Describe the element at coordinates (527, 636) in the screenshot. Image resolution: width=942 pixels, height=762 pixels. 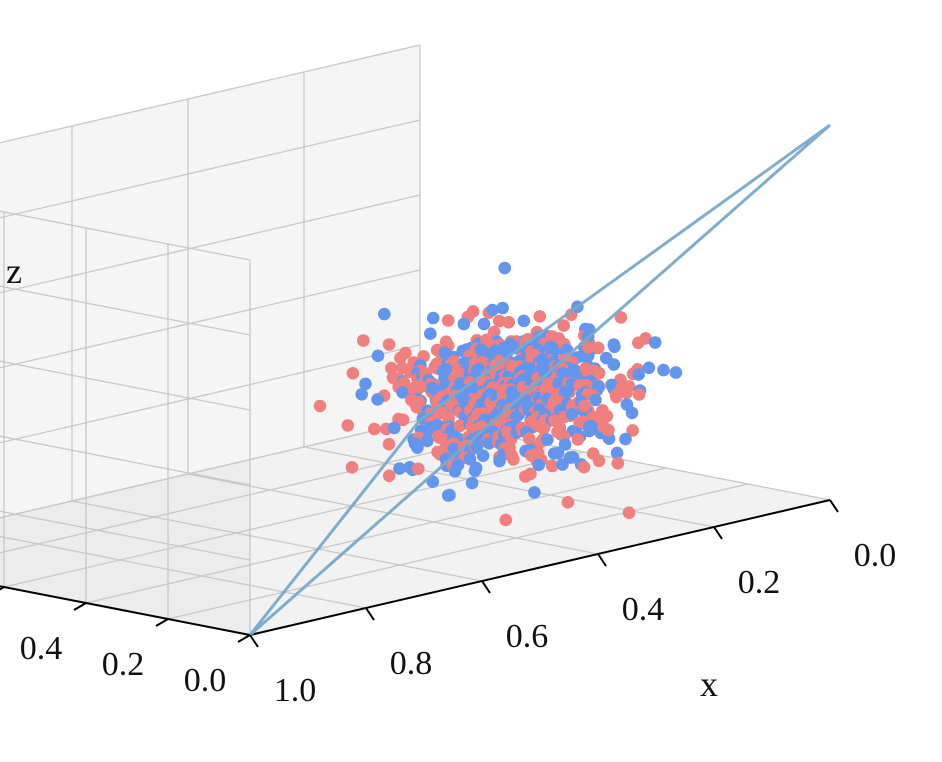
I see `x-tick-label: 0.6` at that location.